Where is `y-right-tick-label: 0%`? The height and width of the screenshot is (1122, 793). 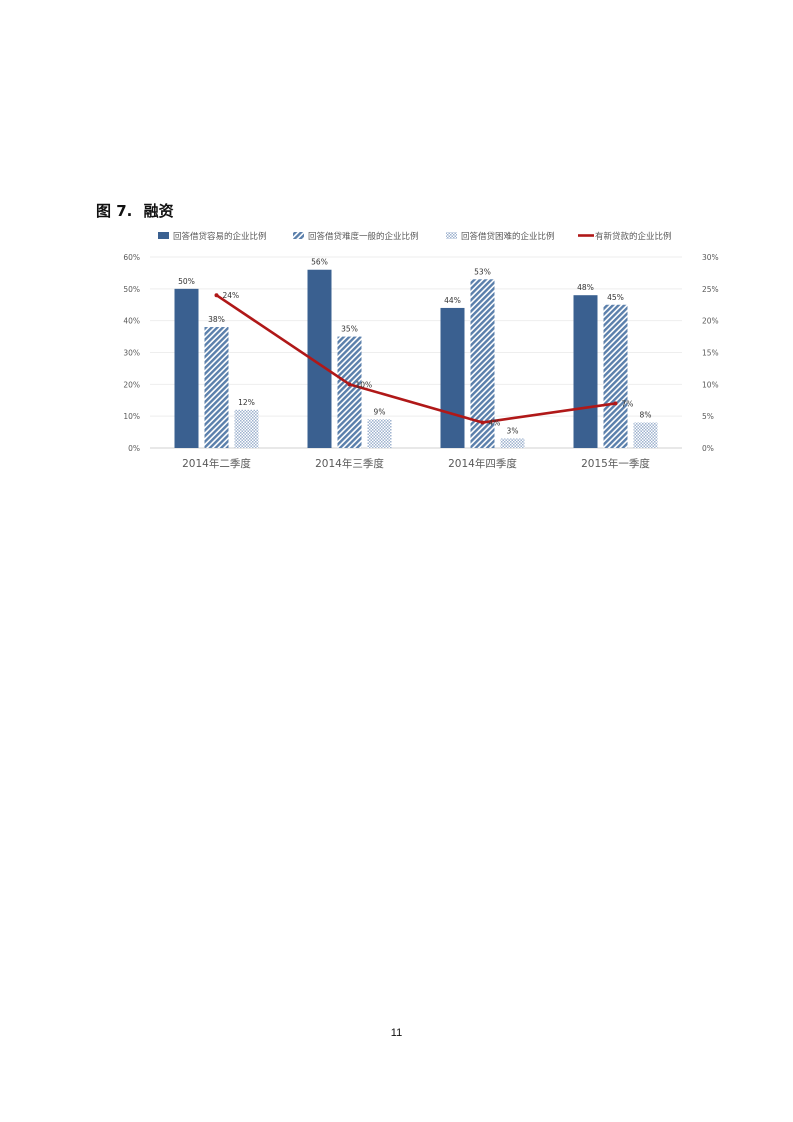 y-right-tick-label: 0% is located at coordinates (708, 448).